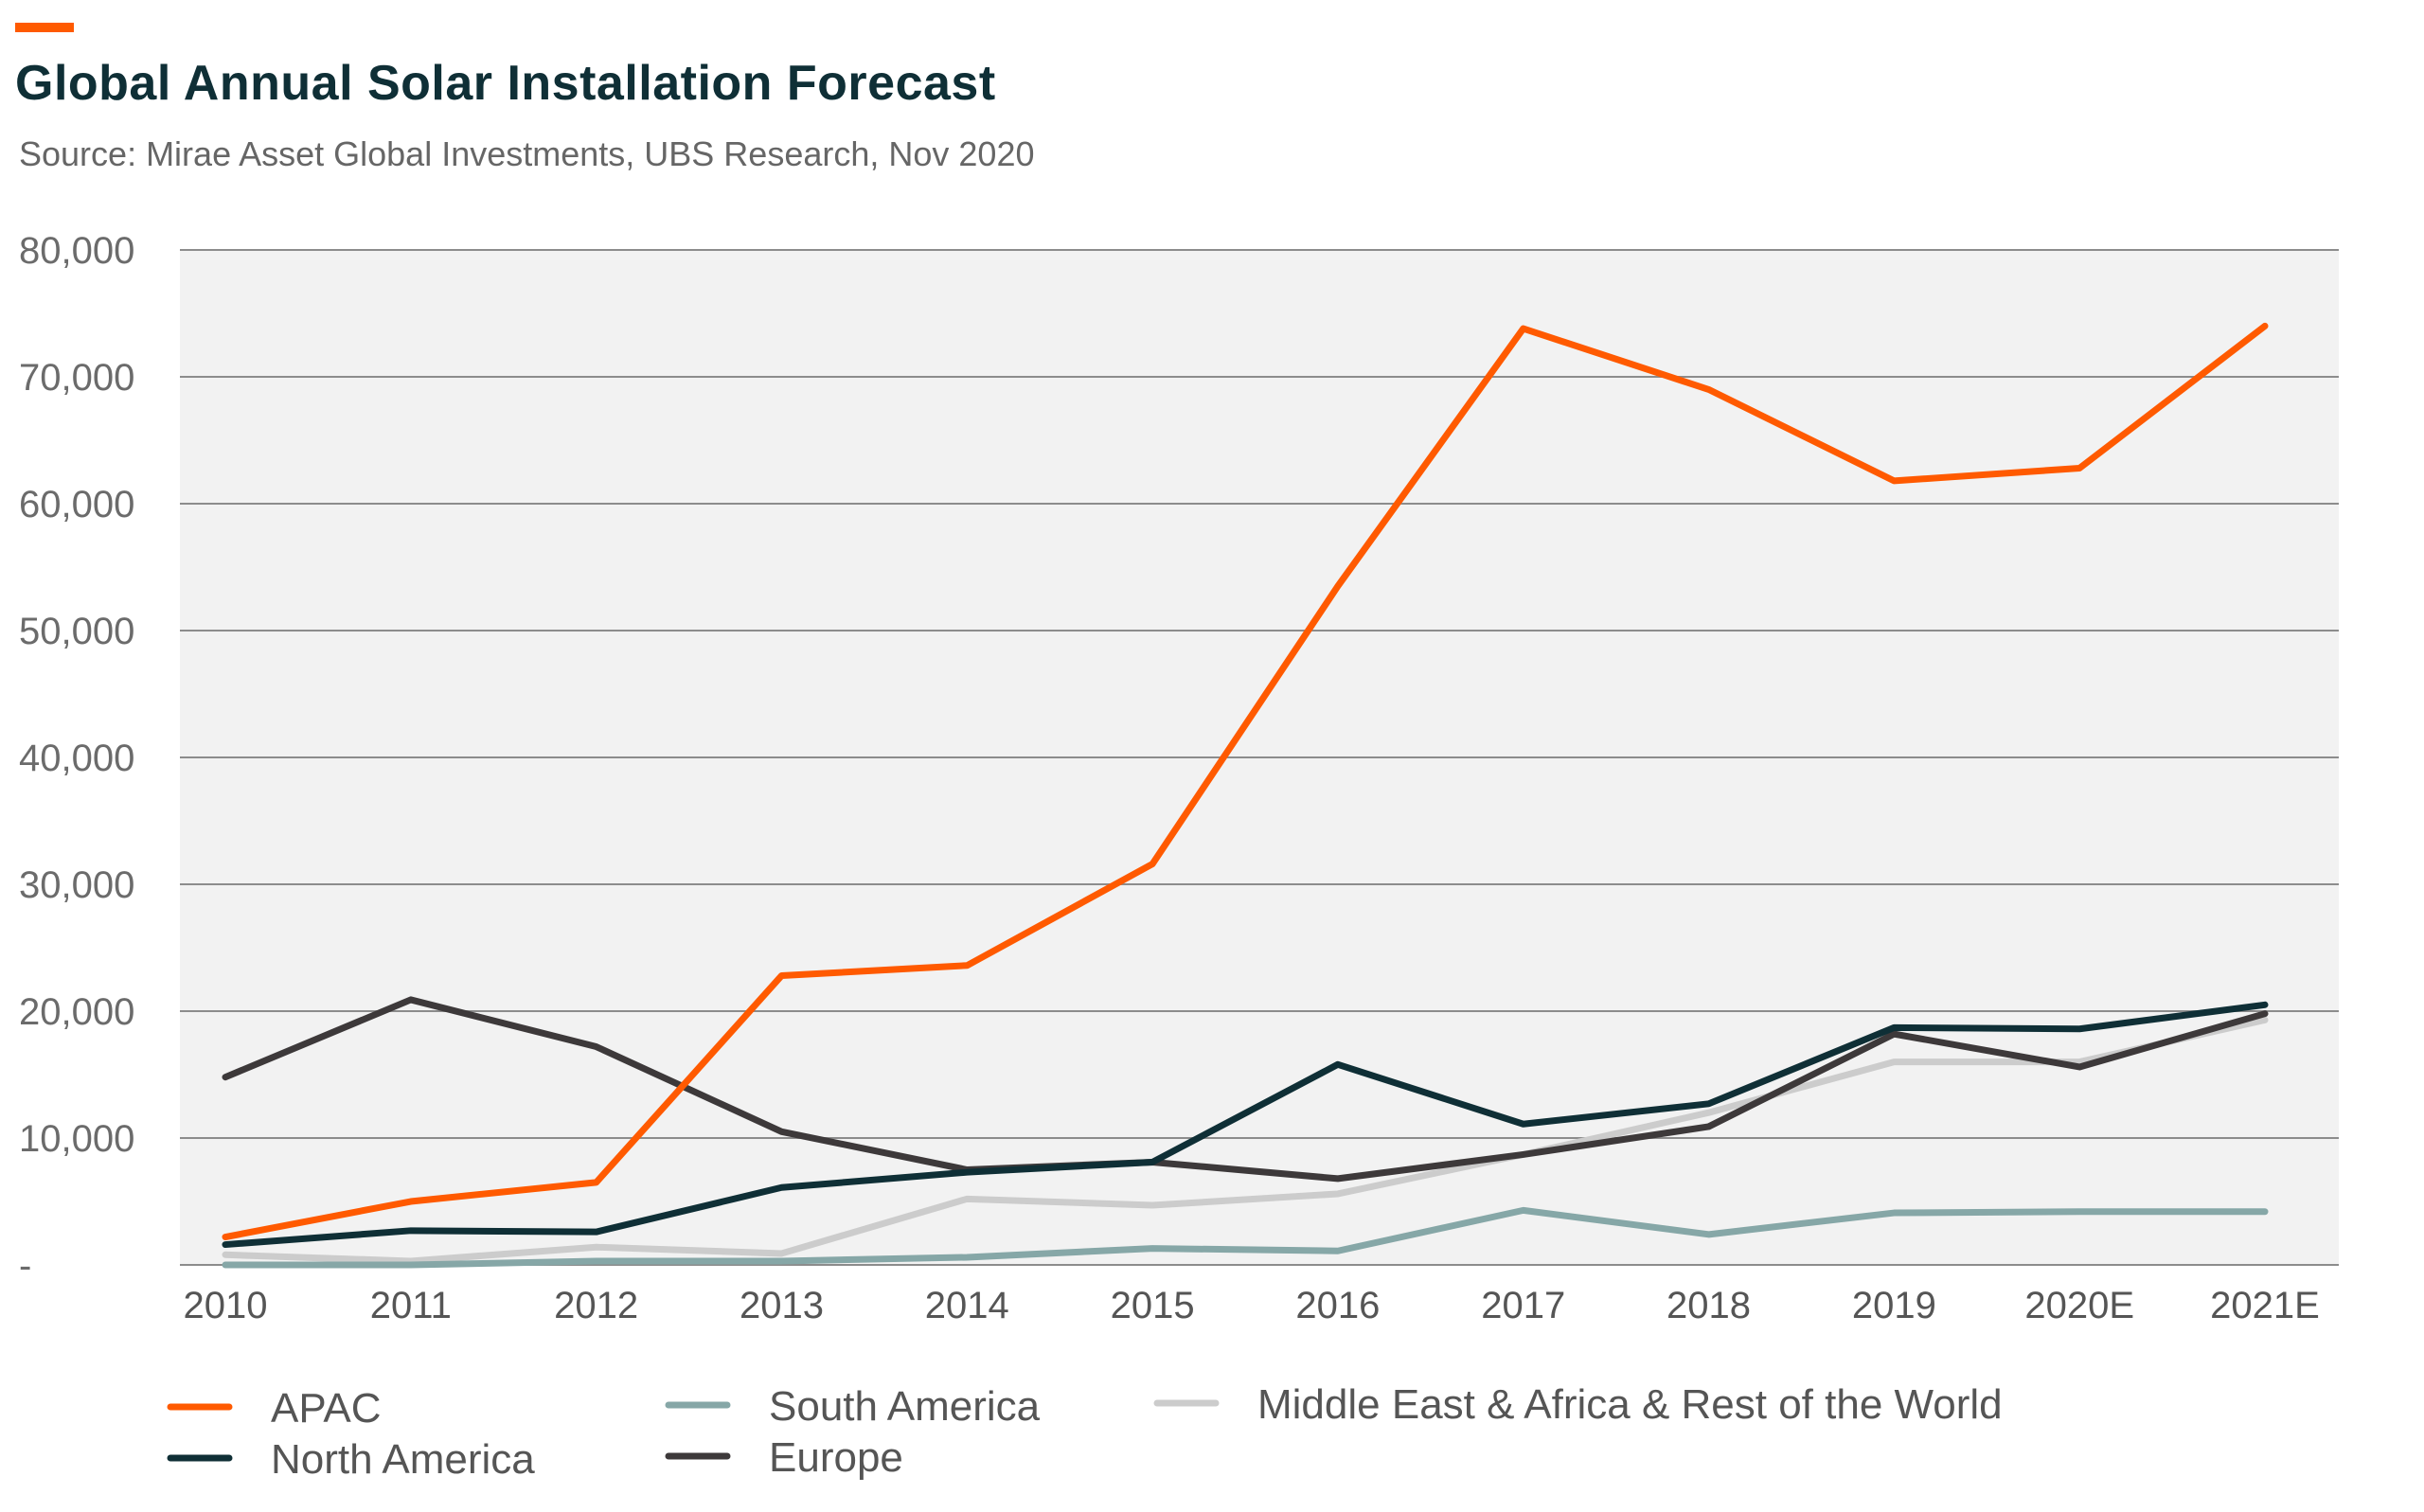  I want to click on x-tick-label: 2020E, so click(2079, 1305).